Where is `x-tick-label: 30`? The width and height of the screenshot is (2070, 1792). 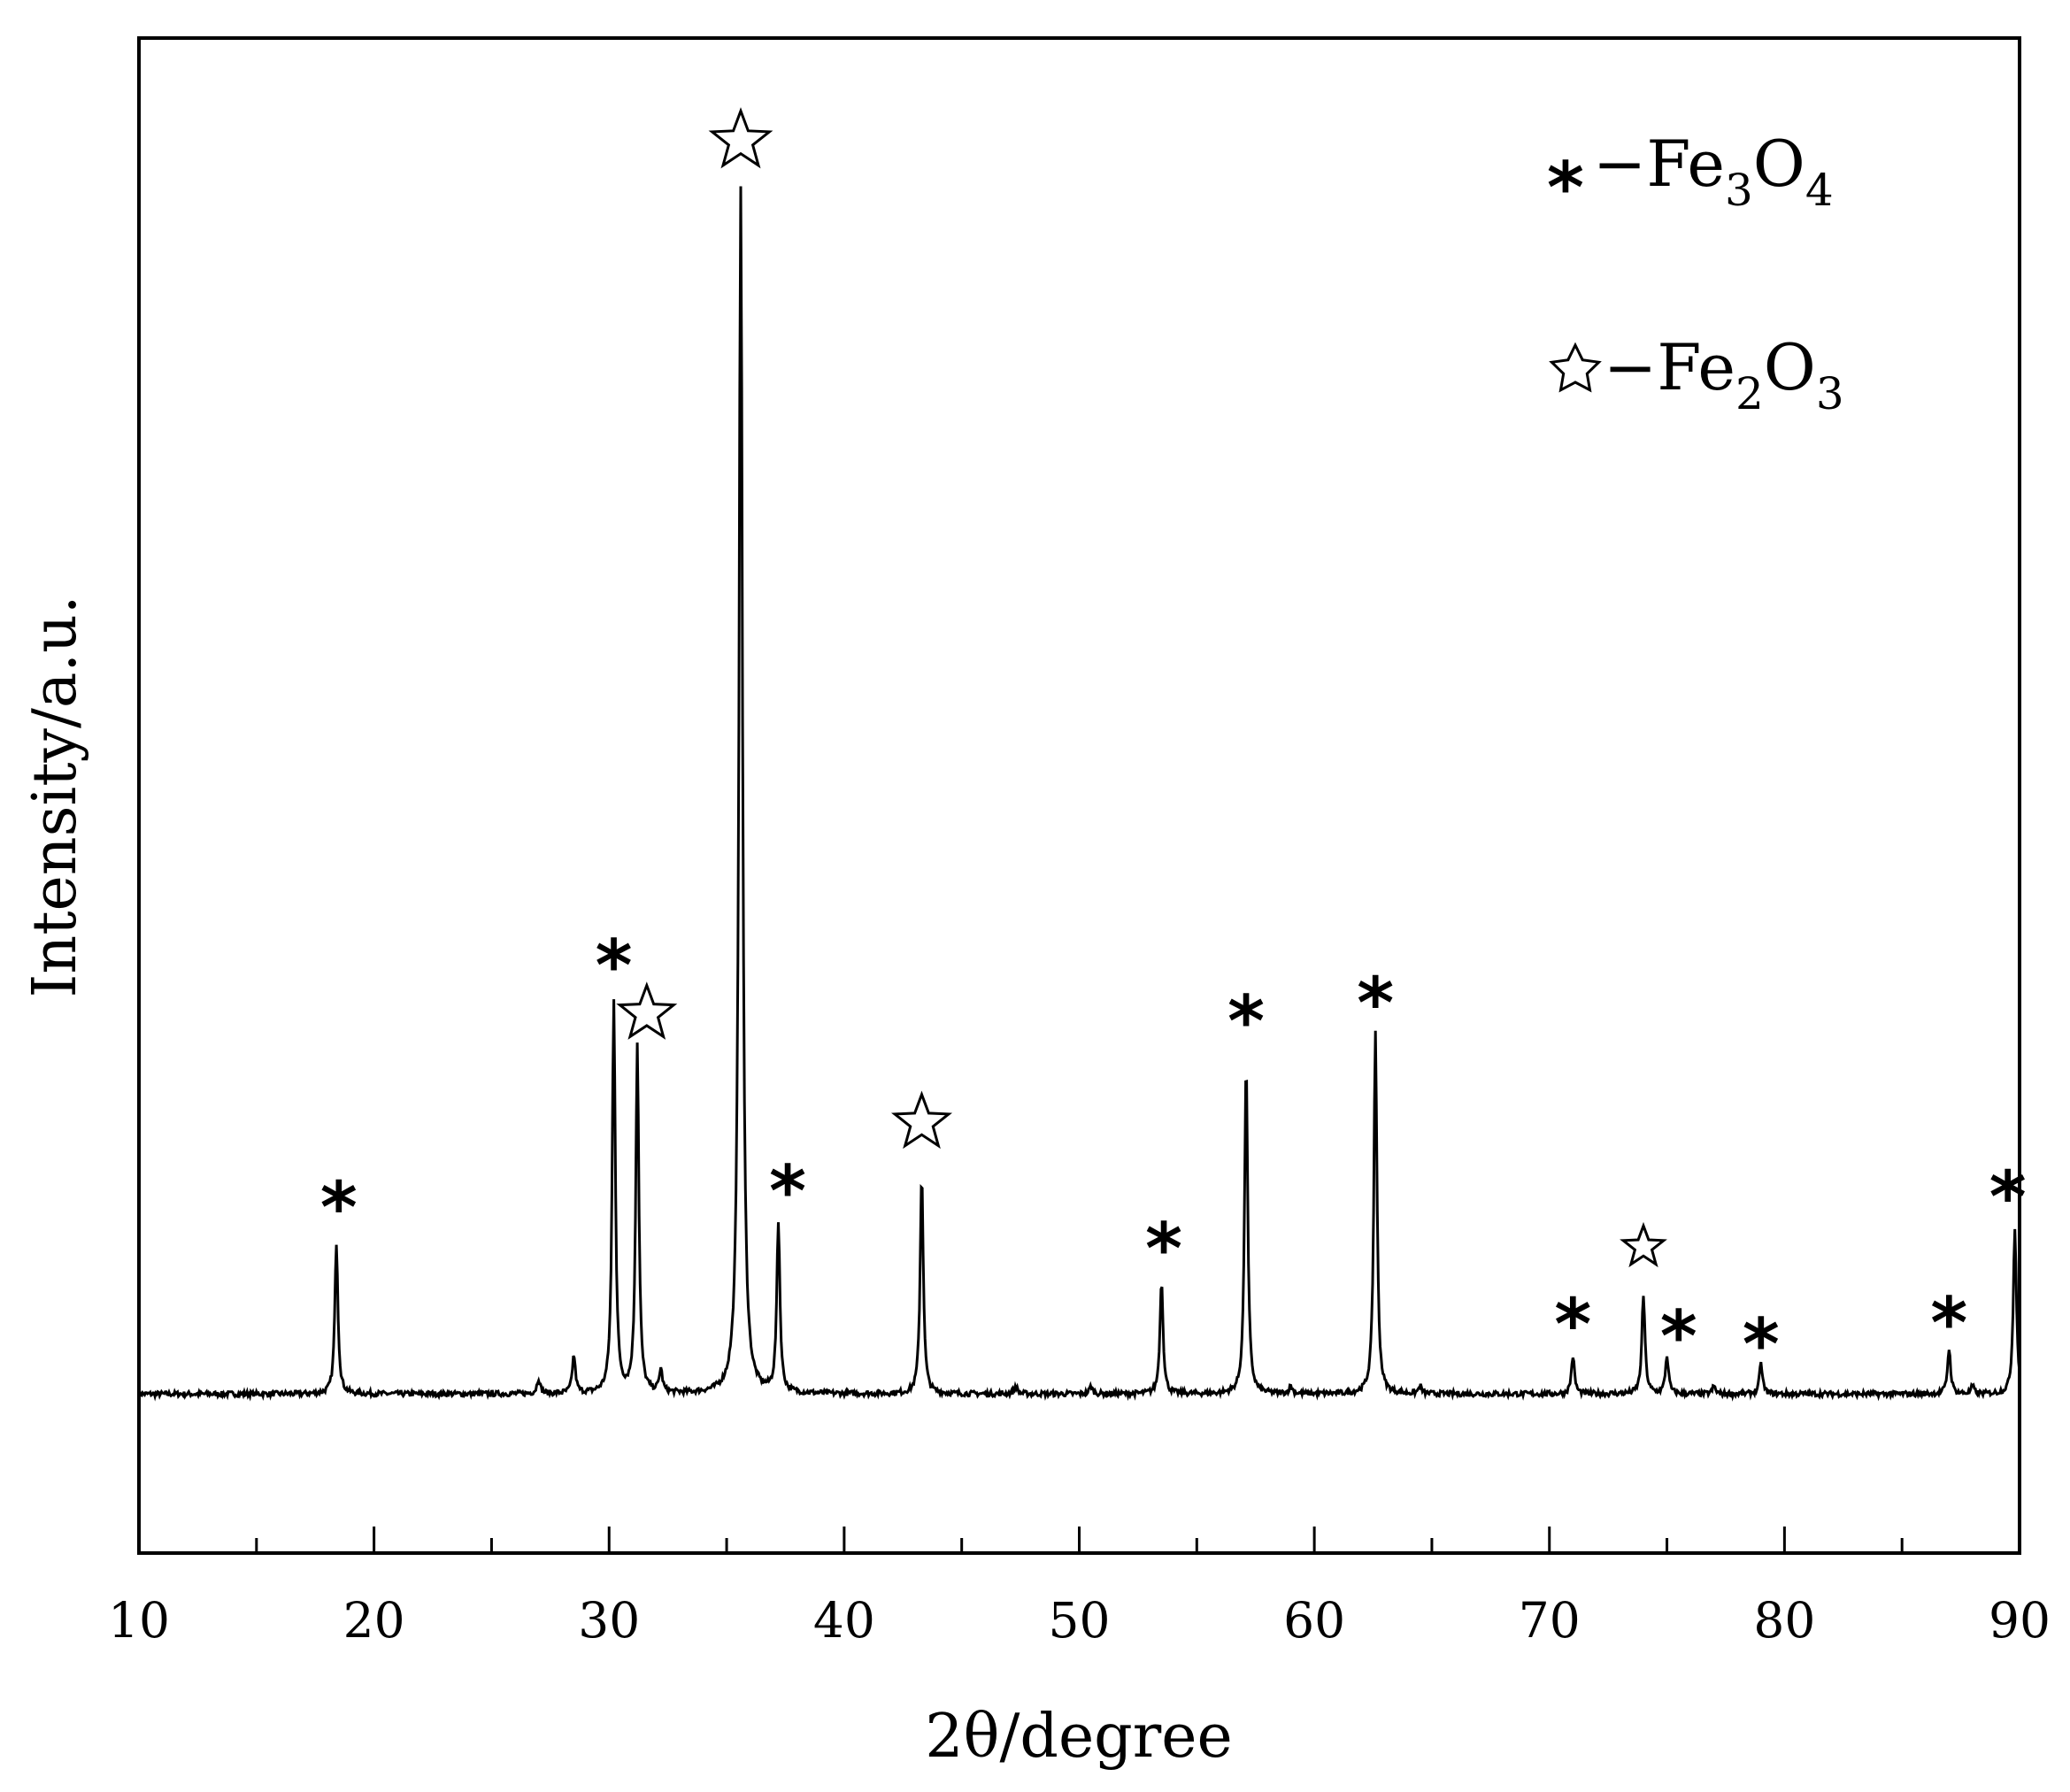 x-tick-label: 30 is located at coordinates (609, 1620).